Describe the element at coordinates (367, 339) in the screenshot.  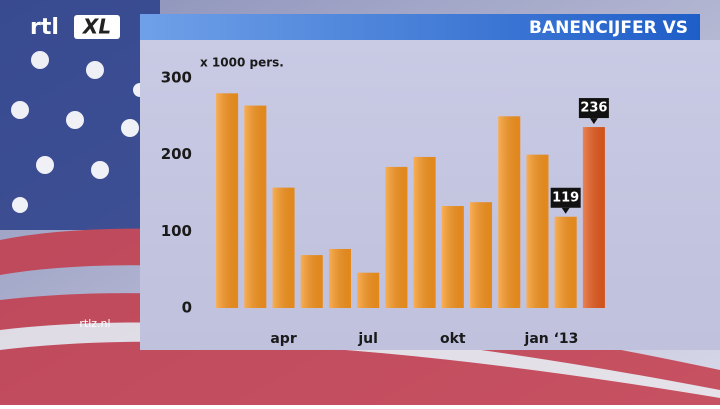
I see `x-tick-label: jul` at that location.